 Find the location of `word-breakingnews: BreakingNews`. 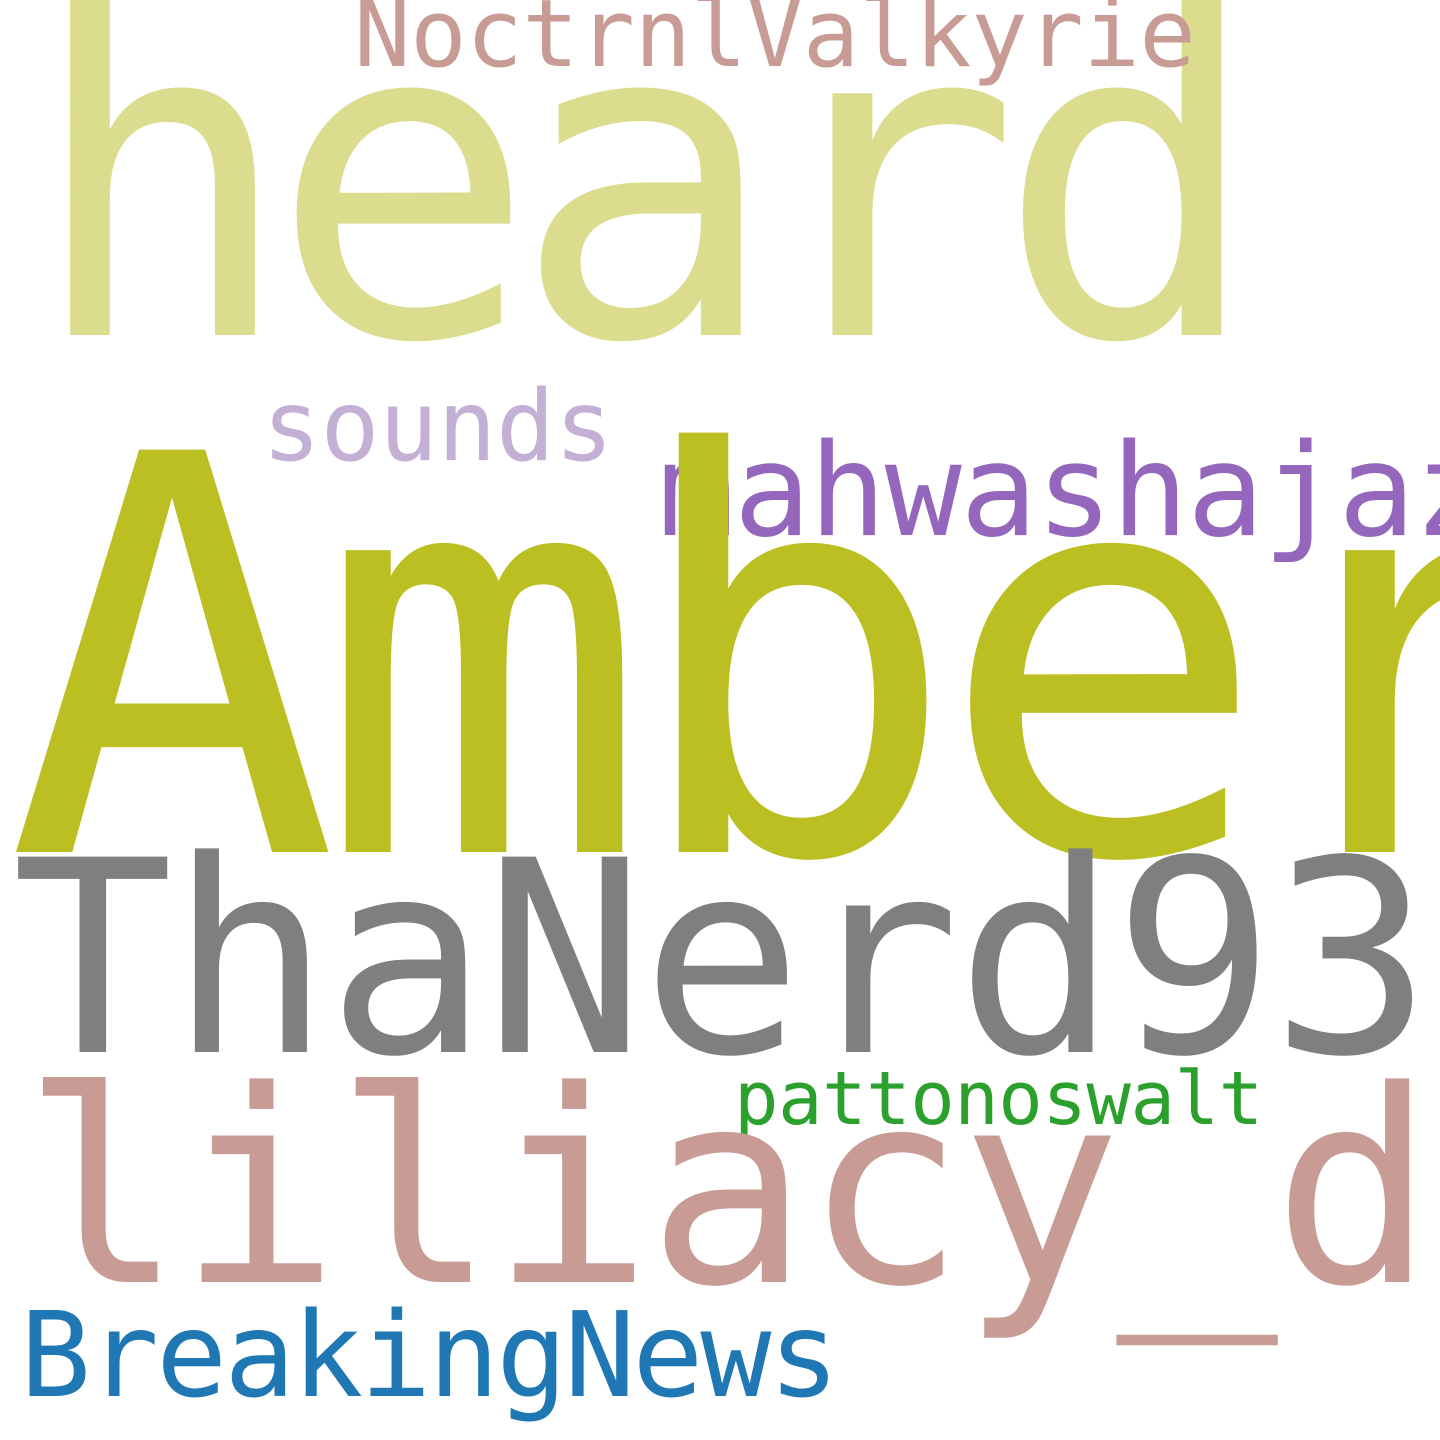

word-breakingnews: BreakingNews is located at coordinates (430, 1355).